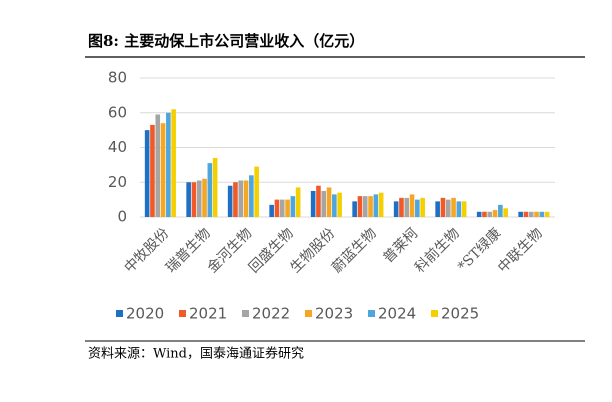 This screenshot has width=612, height=402. What do you see at coordinates (146, 250) in the screenshot?
I see `x-tick-label: 中牧股份` at bounding box center [146, 250].